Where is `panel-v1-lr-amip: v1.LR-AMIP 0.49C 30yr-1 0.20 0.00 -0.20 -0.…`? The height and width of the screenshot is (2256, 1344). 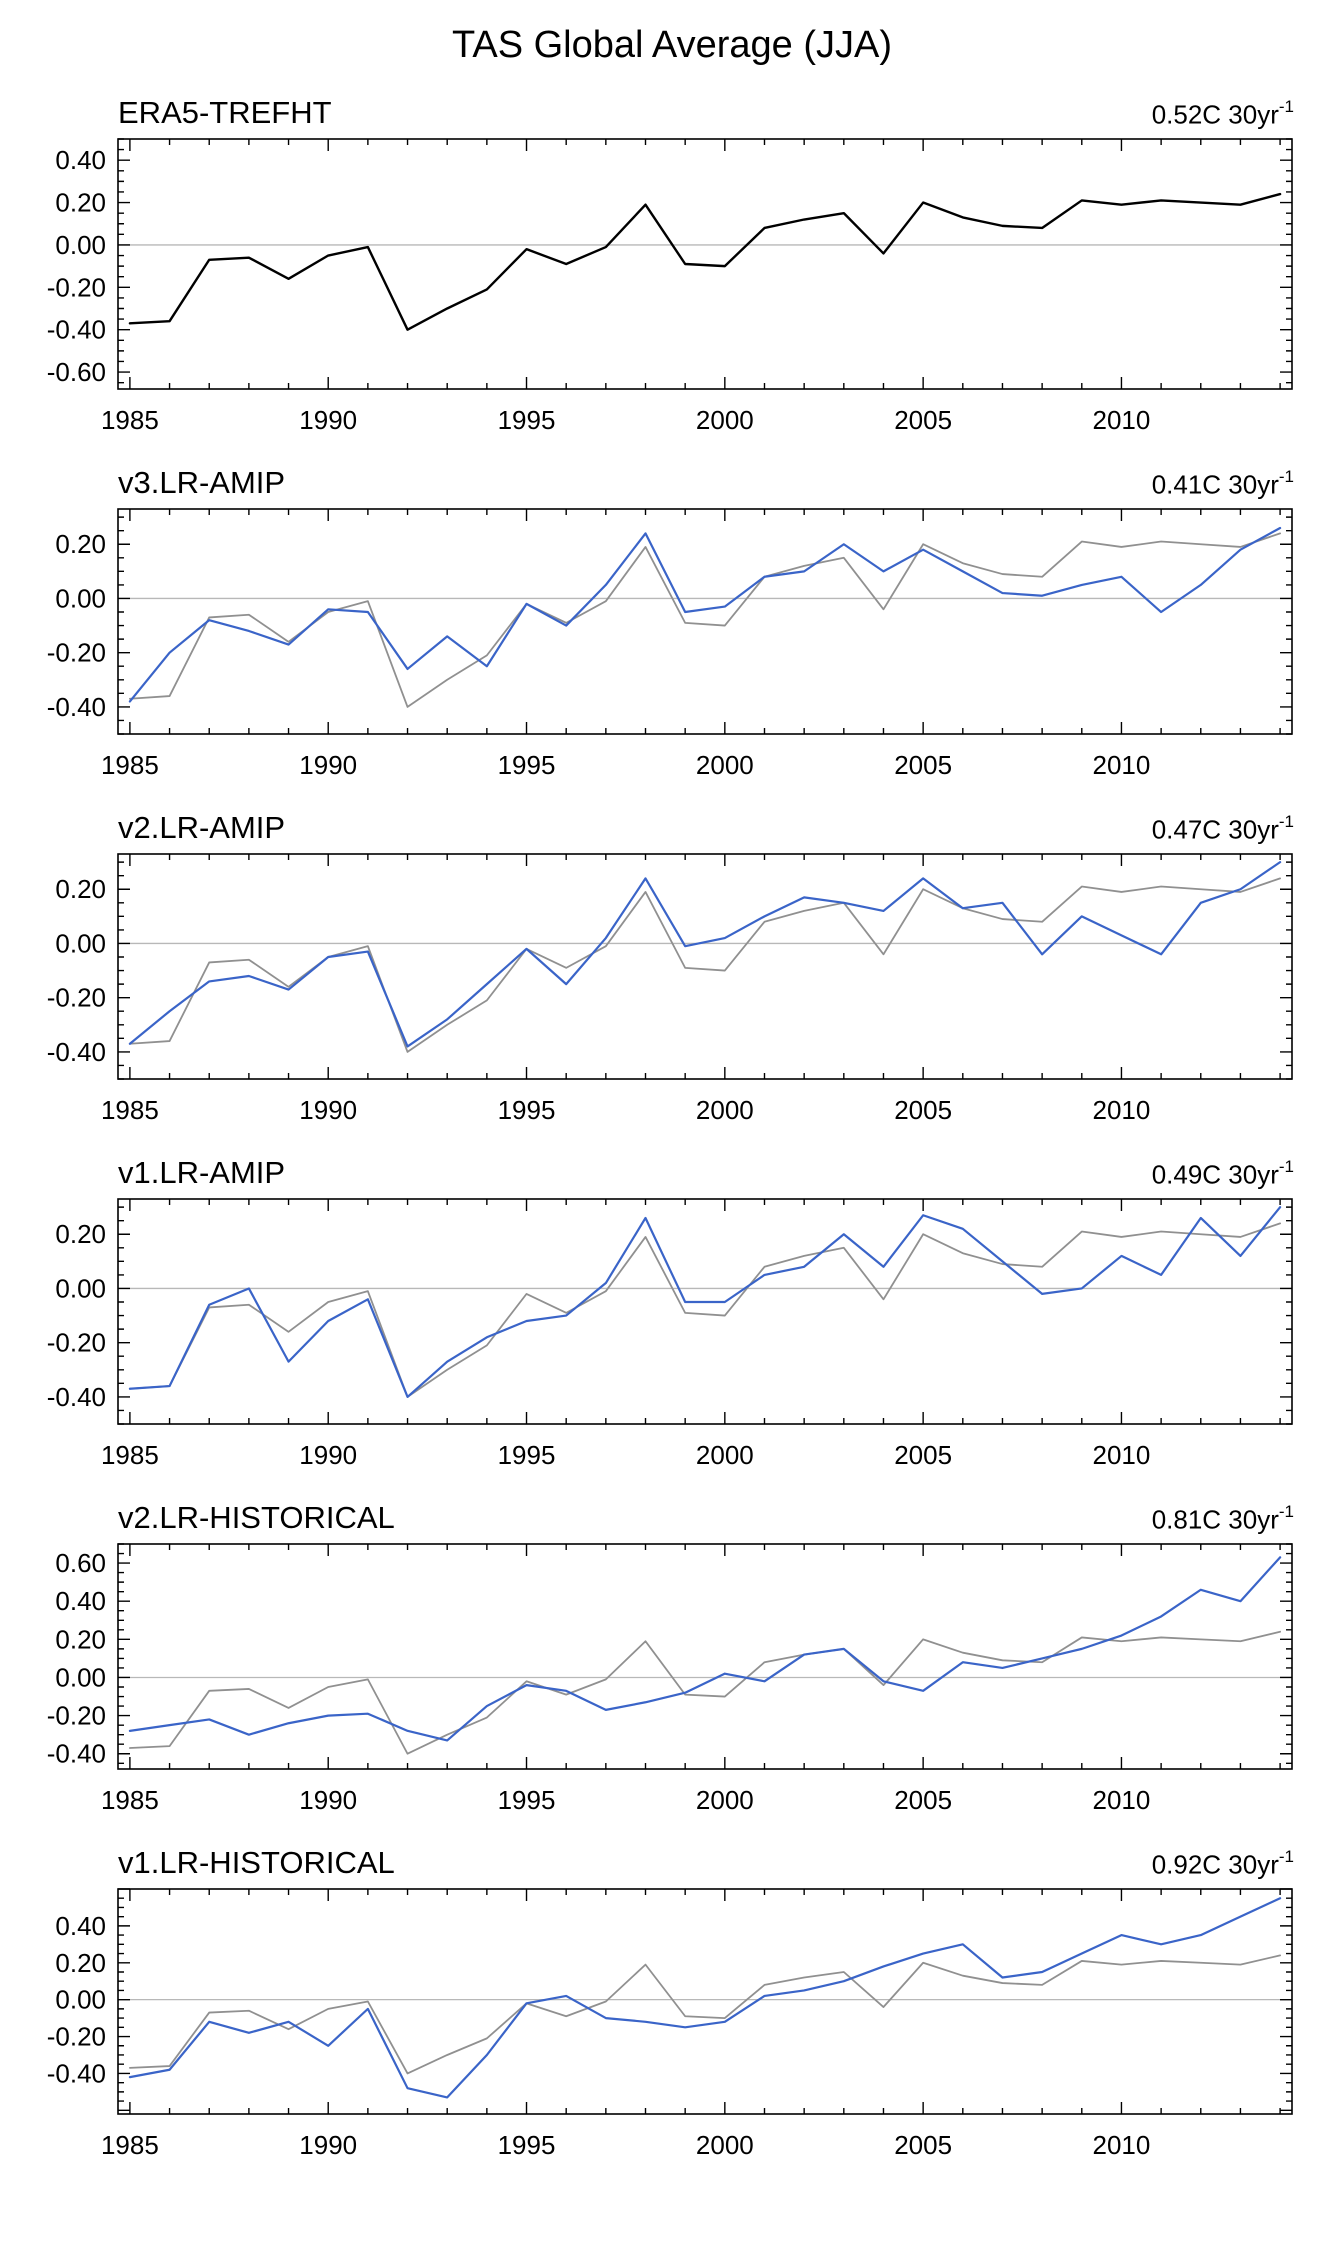 panel-v1-lr-amip: v1.LR-AMIP 0.49C 30yr-1 0.20 0.00 -0.20 -0.… is located at coordinates (672, 1310).